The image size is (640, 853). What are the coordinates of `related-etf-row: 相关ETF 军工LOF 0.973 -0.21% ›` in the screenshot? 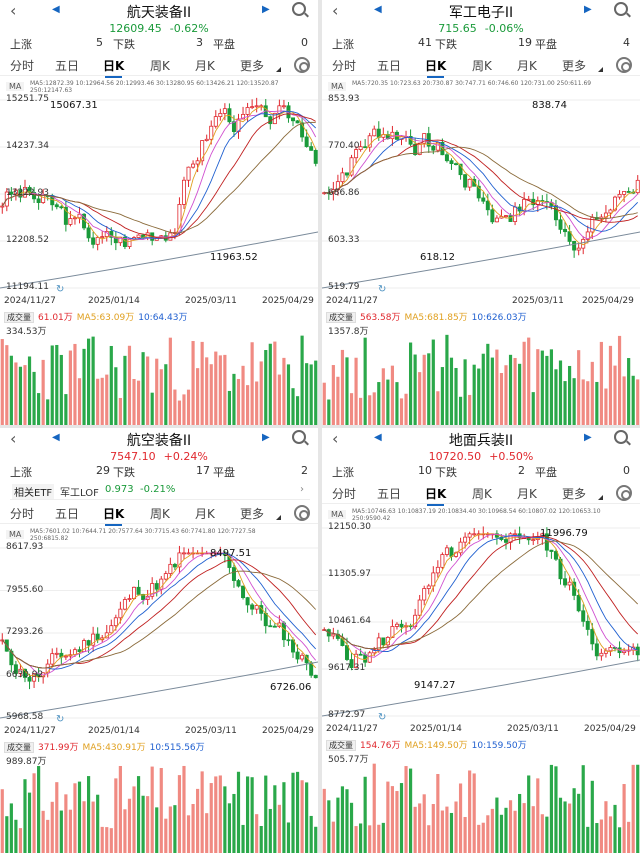 It's located at (160, 490).